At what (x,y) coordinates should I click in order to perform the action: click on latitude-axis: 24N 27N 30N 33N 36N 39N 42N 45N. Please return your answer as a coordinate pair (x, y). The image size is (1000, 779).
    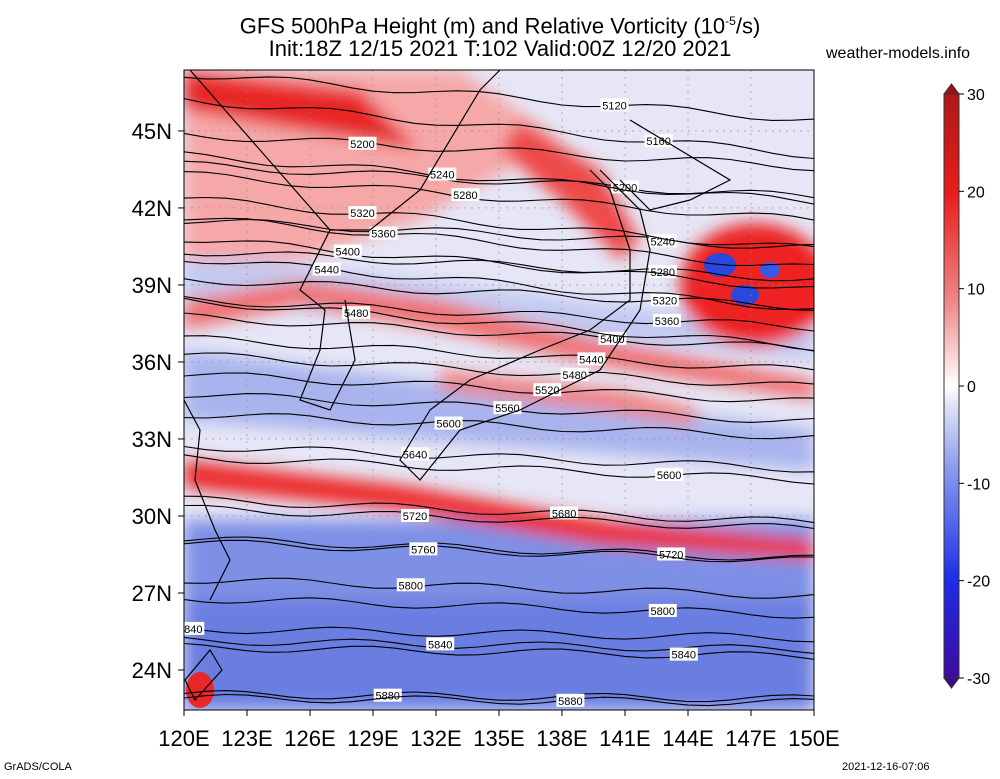
    Looking at the image, I should click on (158, 401).